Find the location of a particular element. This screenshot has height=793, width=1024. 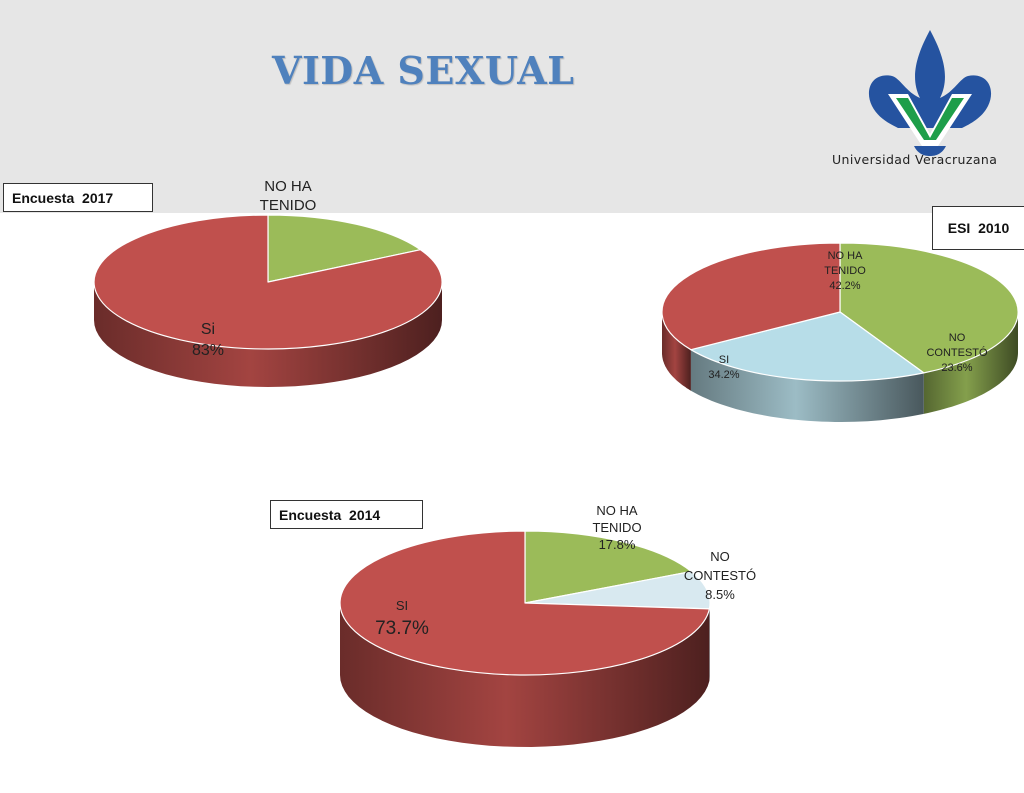

university-logo-icon is located at coordinates (930, 93).